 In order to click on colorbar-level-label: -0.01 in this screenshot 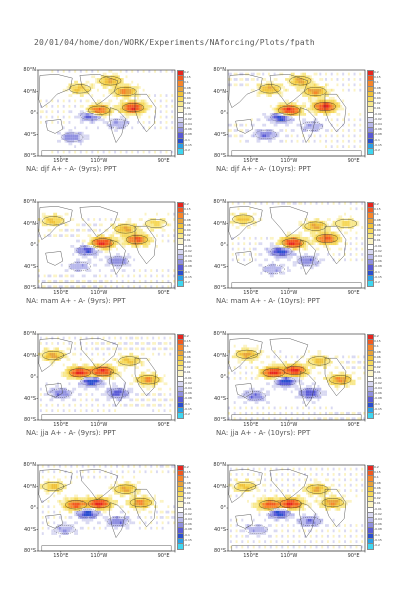, I will do `click(188, 377)`.